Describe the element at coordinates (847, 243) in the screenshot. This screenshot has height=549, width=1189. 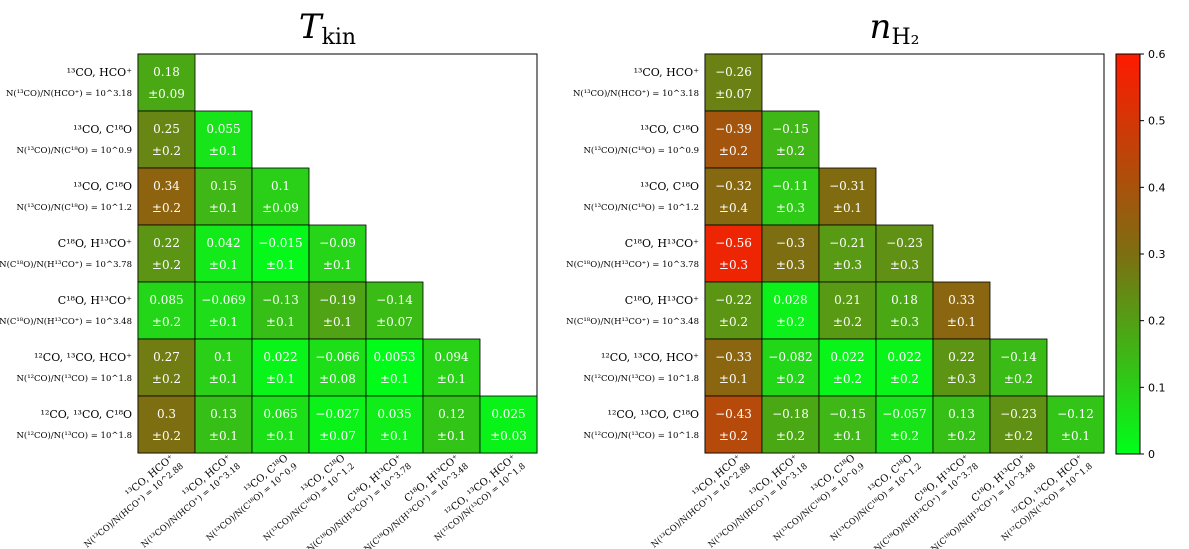
I see `cell-value: −0.21` at that location.